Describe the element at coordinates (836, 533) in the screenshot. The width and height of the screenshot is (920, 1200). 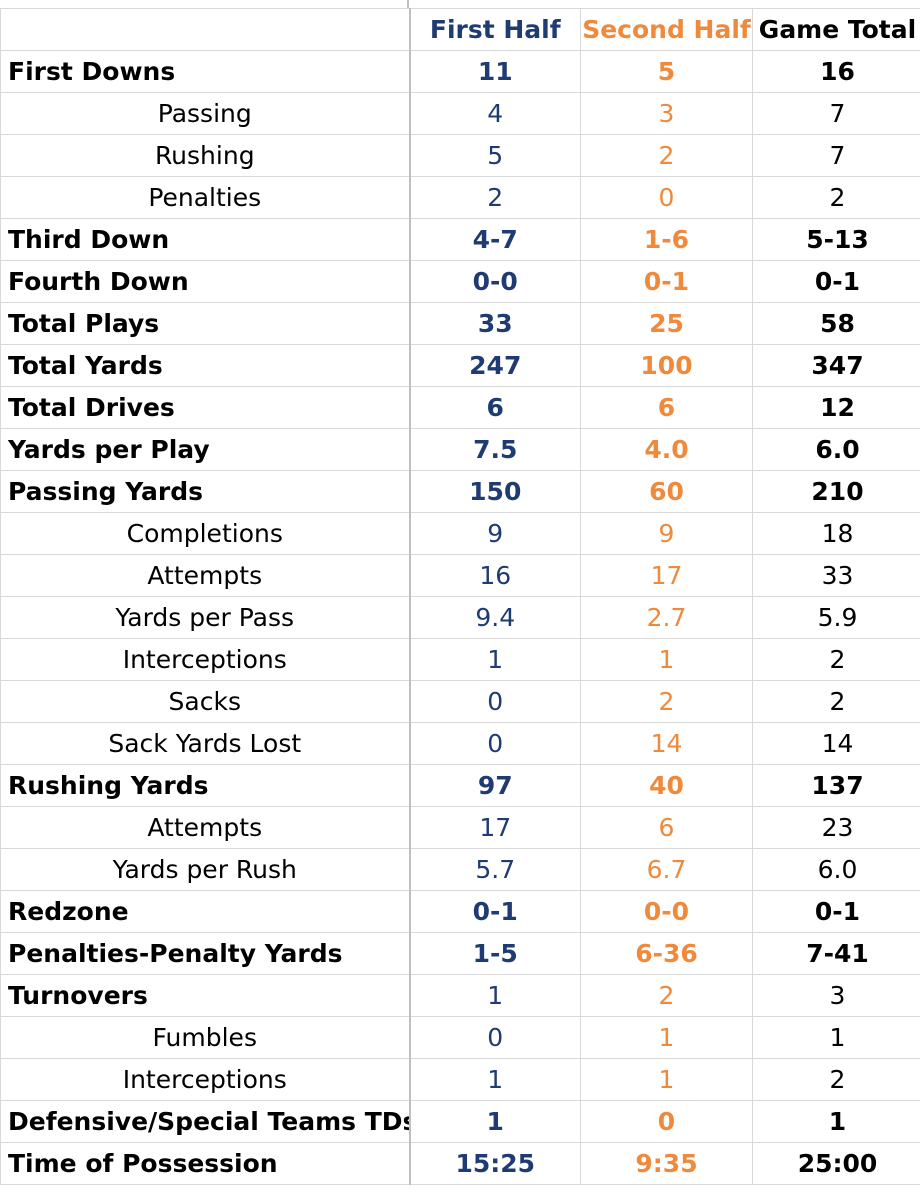
I see `game-total-cell: 18` at that location.